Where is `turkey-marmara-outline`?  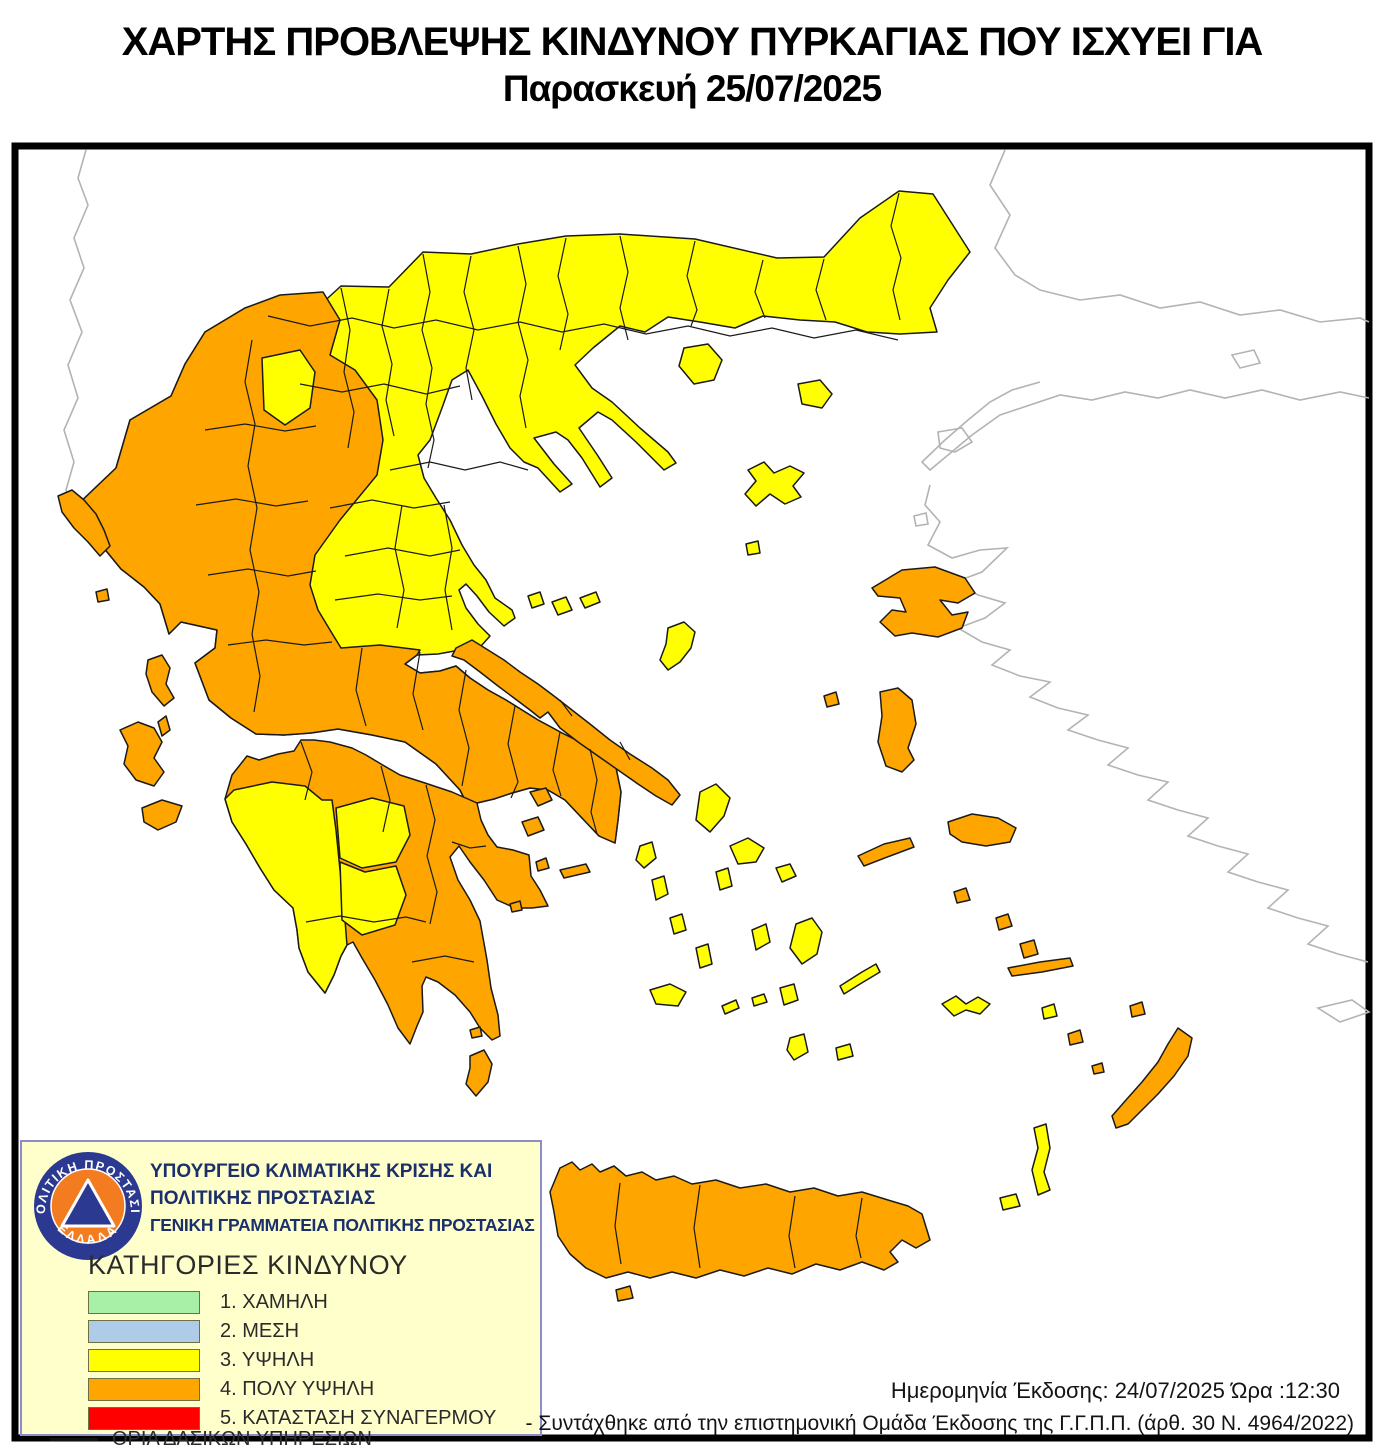
turkey-marmara-outline is located at coordinates (1145, 426).